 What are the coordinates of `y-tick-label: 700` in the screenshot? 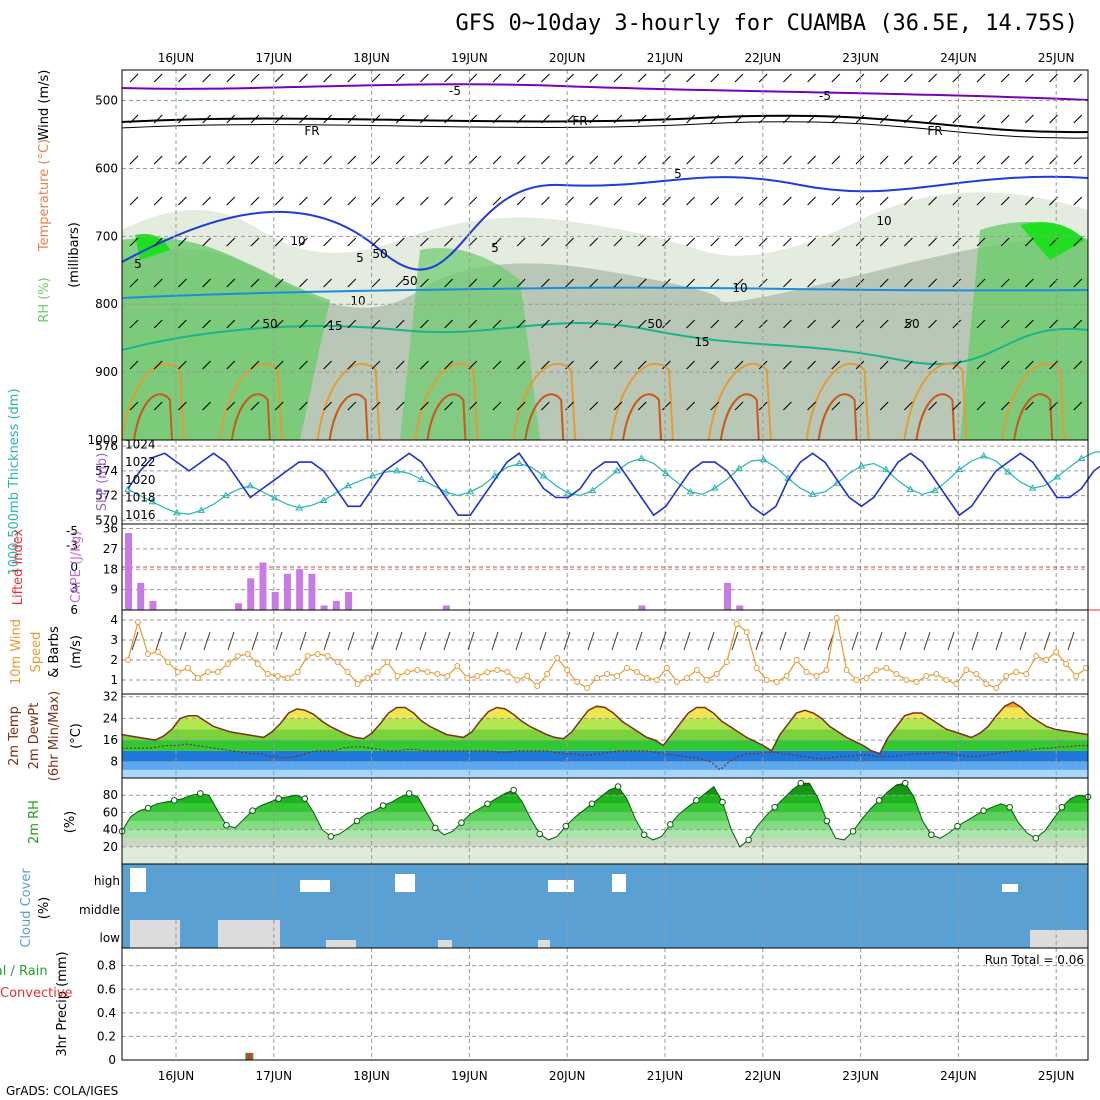 It's located at (106, 236).